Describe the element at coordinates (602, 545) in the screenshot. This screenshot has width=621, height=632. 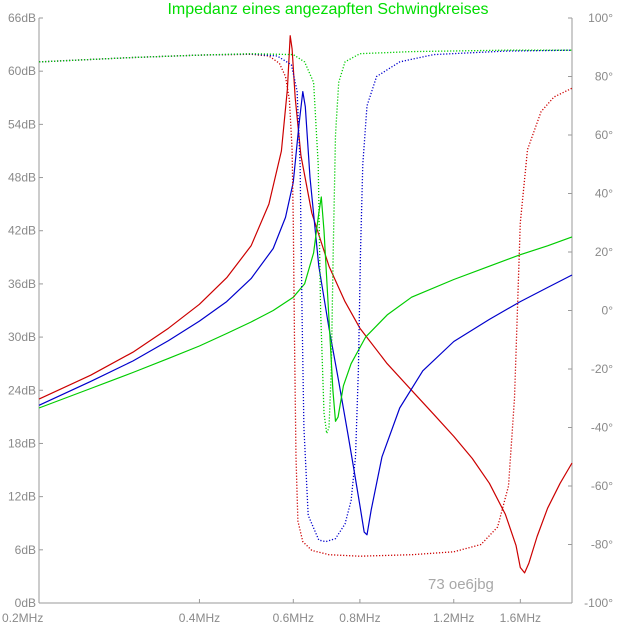
I see `y-right-tick-label: -80°` at that location.